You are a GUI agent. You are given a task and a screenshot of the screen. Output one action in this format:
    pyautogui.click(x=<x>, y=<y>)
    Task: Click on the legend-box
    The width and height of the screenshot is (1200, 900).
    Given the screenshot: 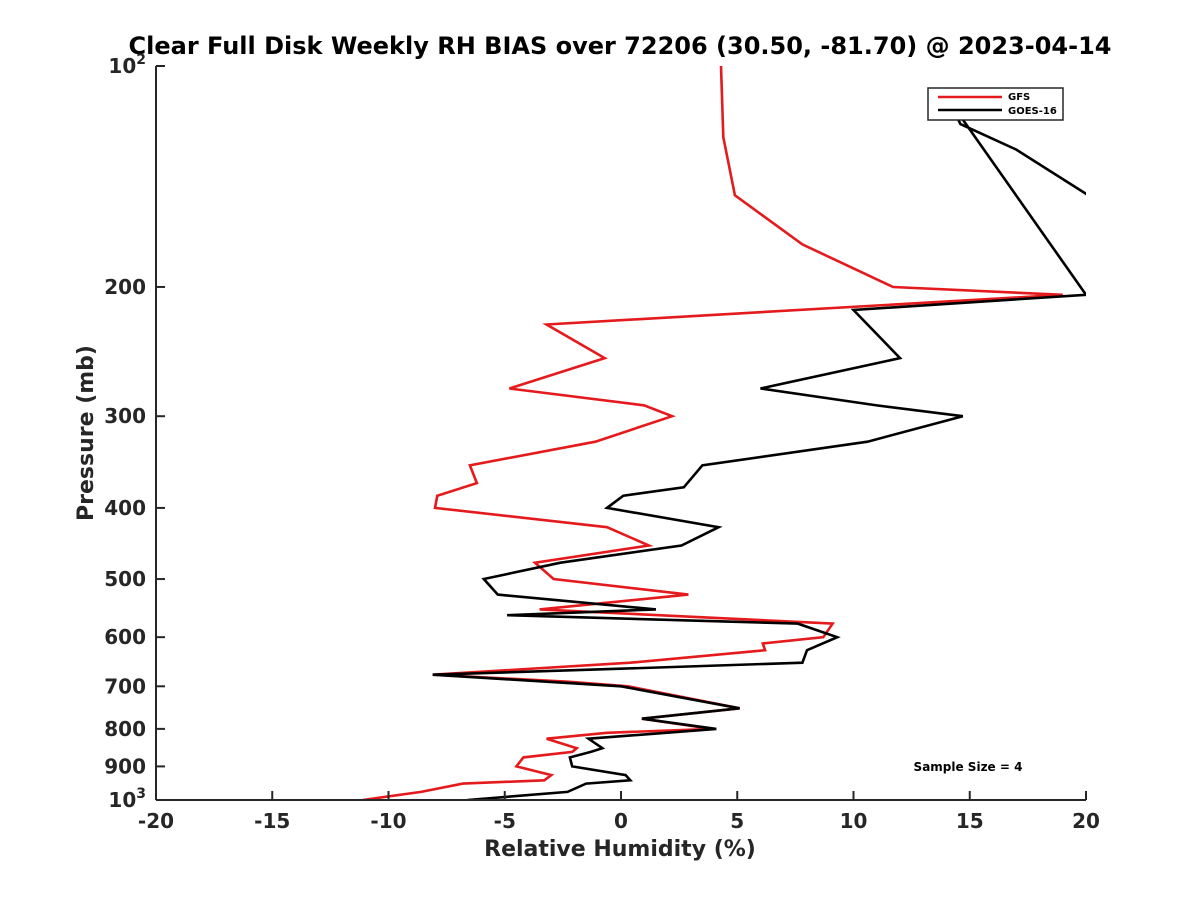 What is the action you would take?
    pyautogui.click(x=995, y=104)
    